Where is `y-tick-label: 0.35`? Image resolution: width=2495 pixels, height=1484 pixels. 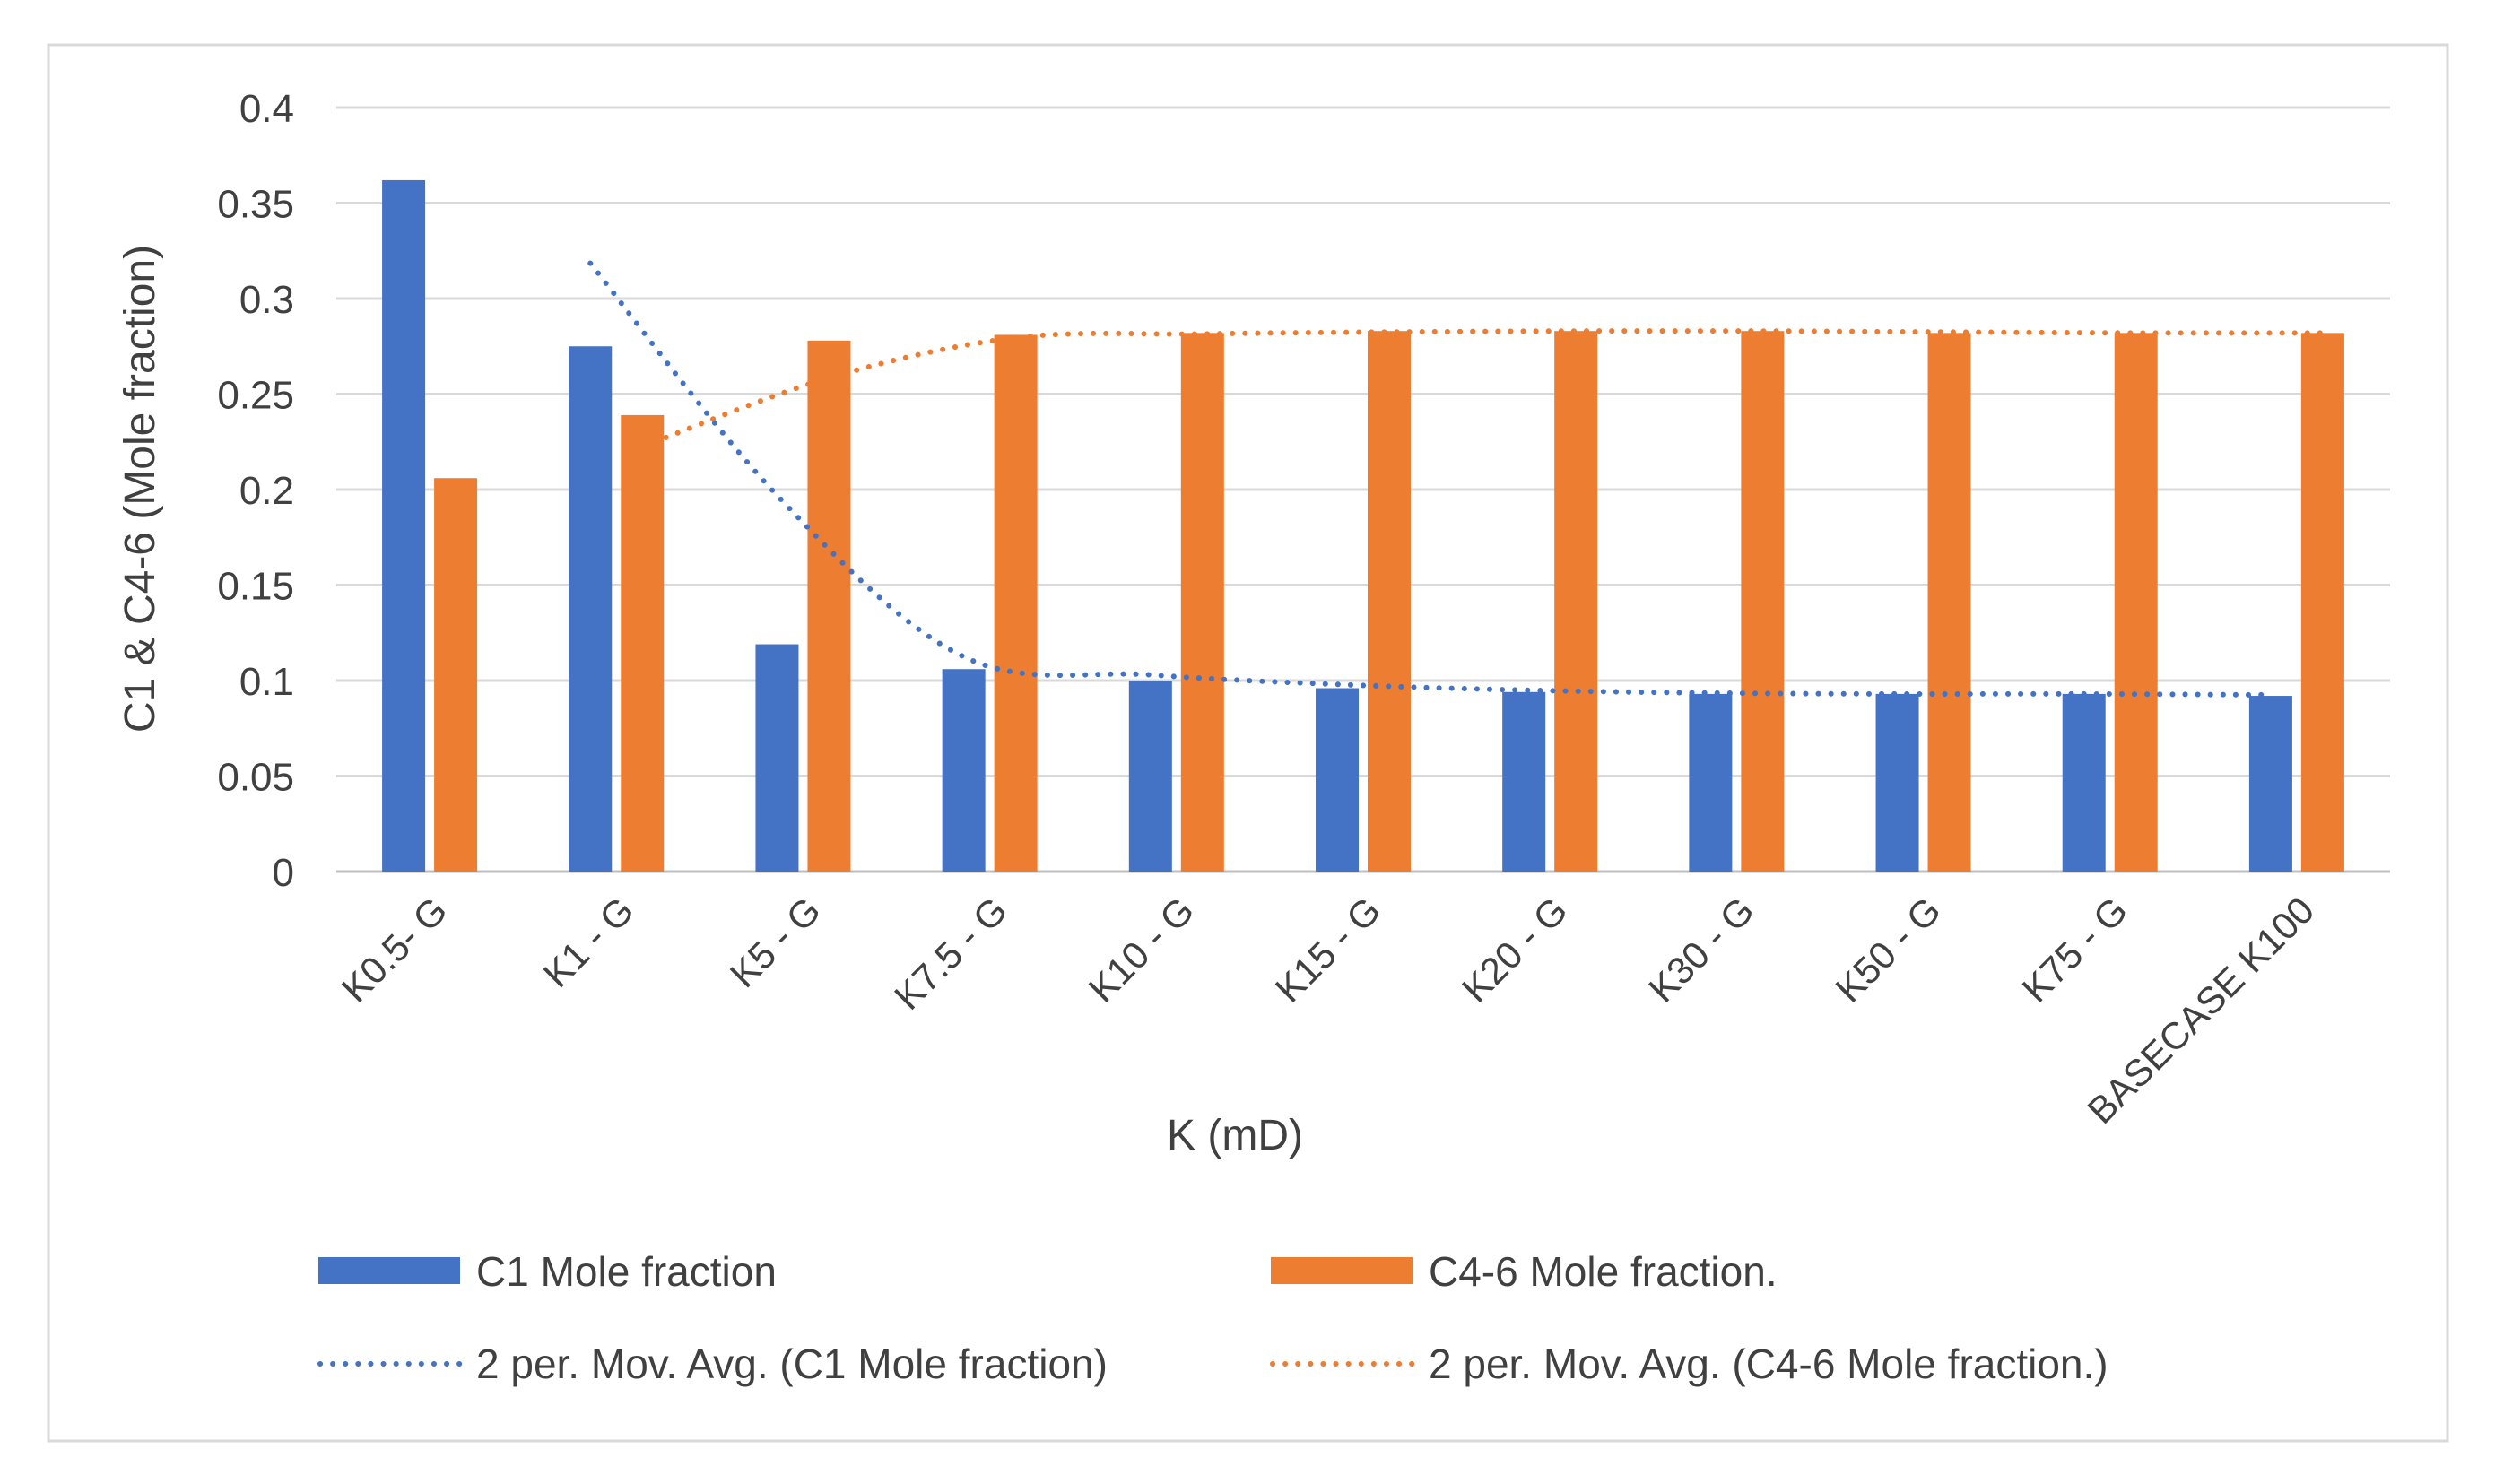
y-tick-label: 0.35 is located at coordinates (255, 205).